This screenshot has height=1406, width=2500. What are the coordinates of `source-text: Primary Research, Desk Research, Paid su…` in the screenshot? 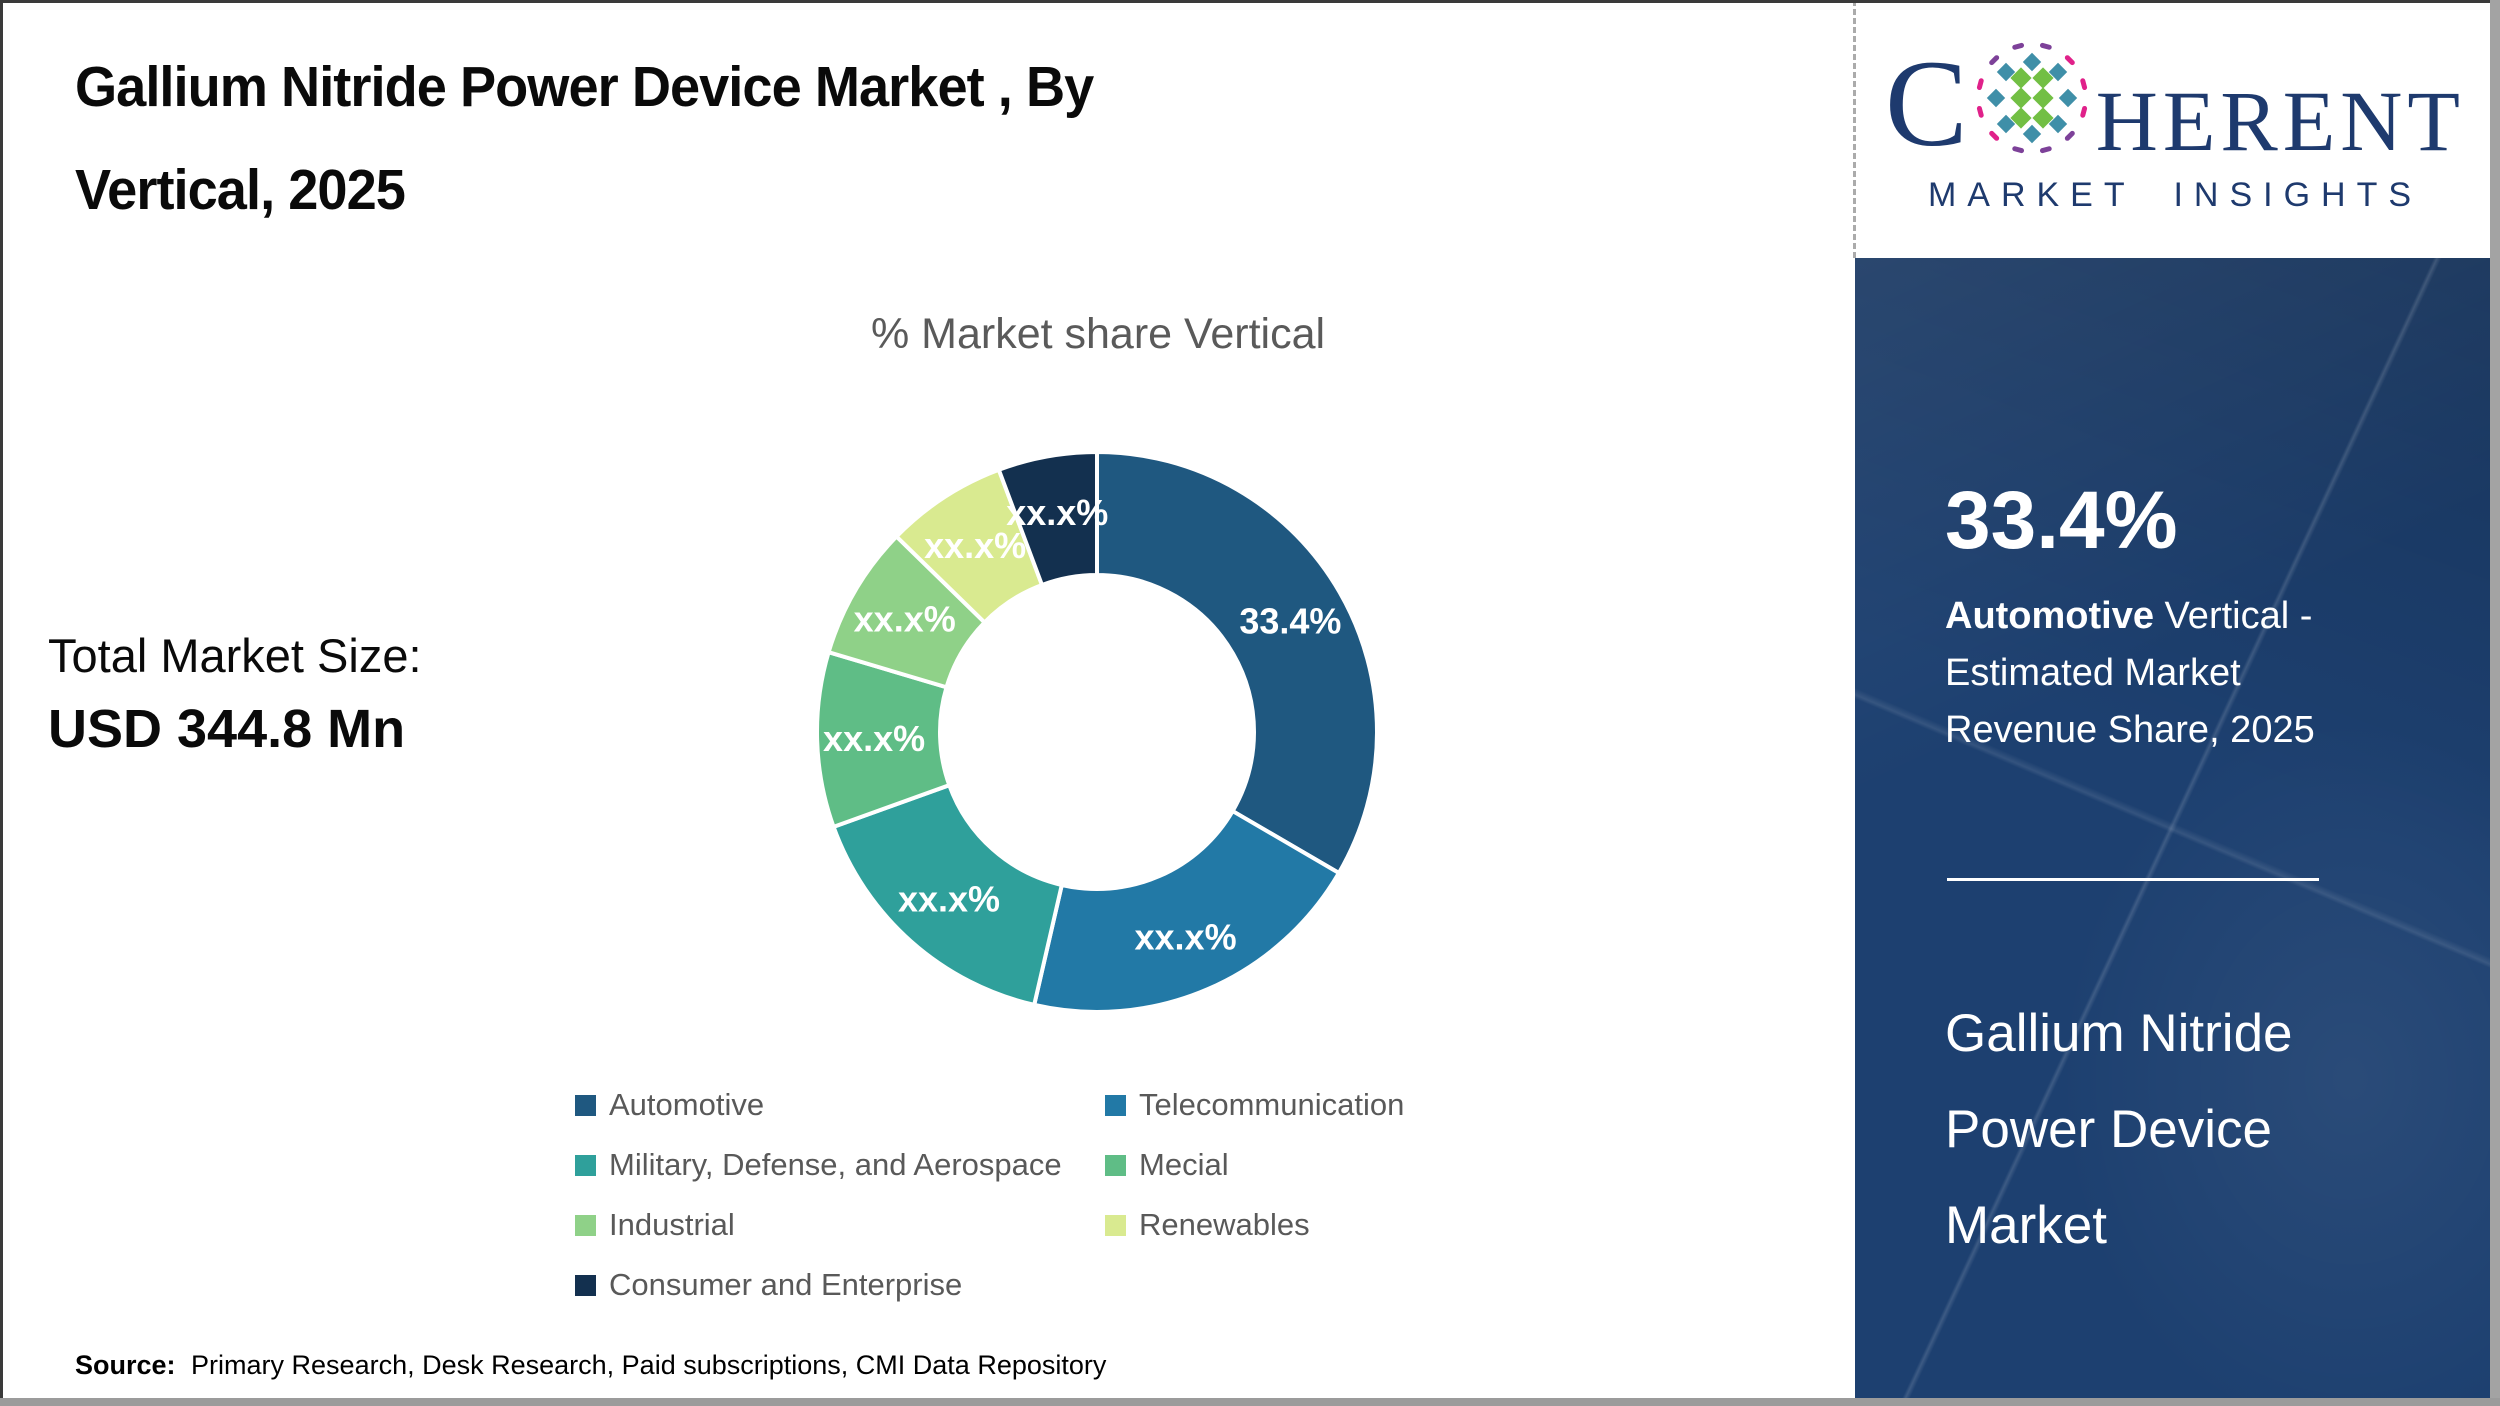 It's located at (649, 1365).